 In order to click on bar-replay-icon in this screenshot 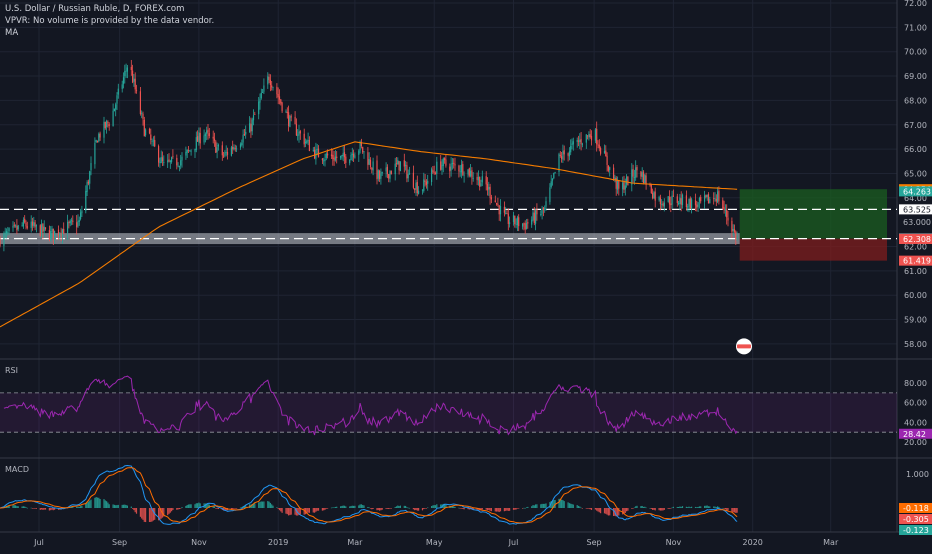, I will do `click(744, 346)`.